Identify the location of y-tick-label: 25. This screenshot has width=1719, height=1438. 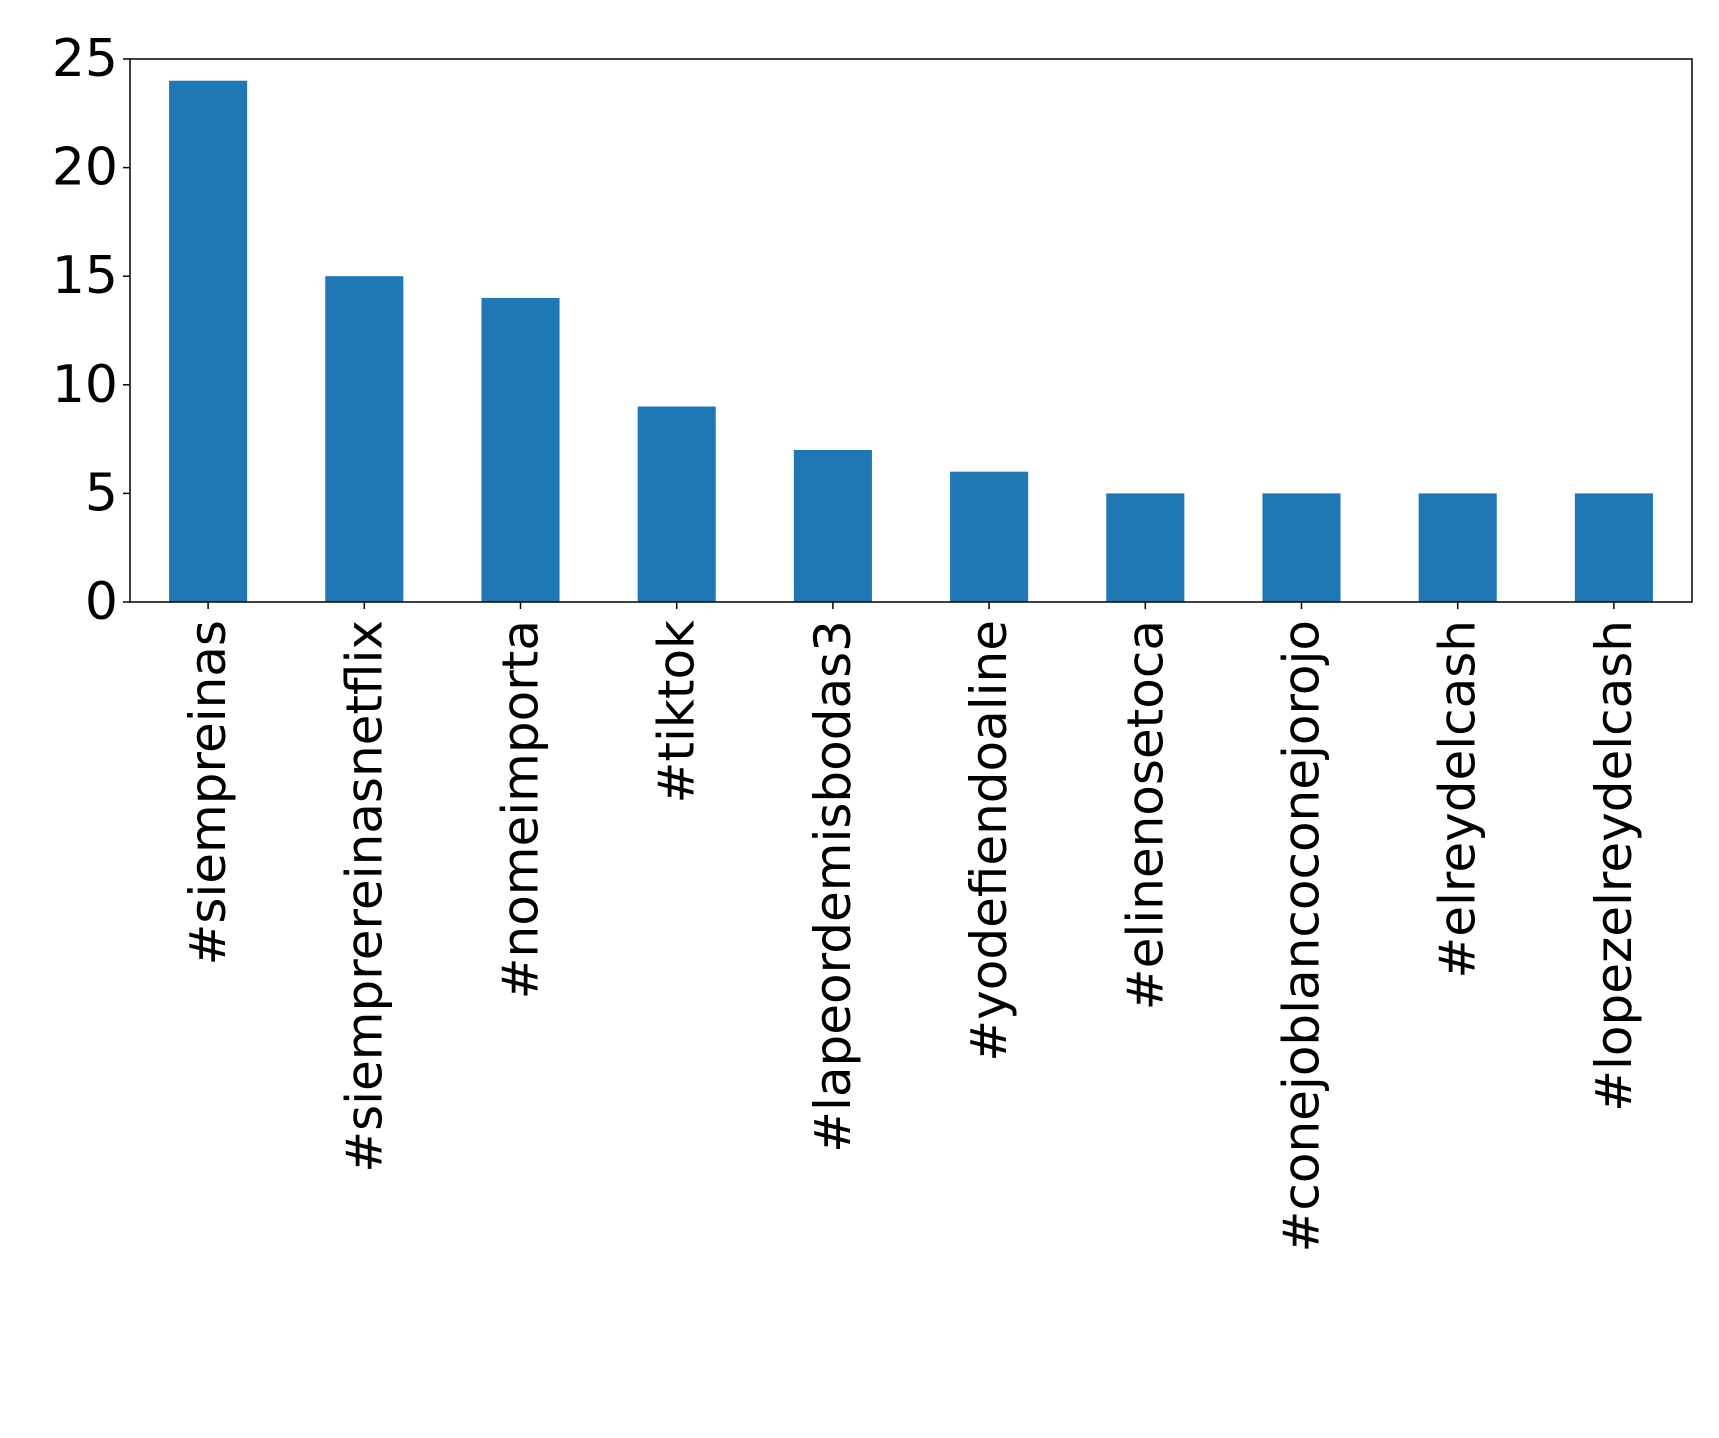
(85, 59).